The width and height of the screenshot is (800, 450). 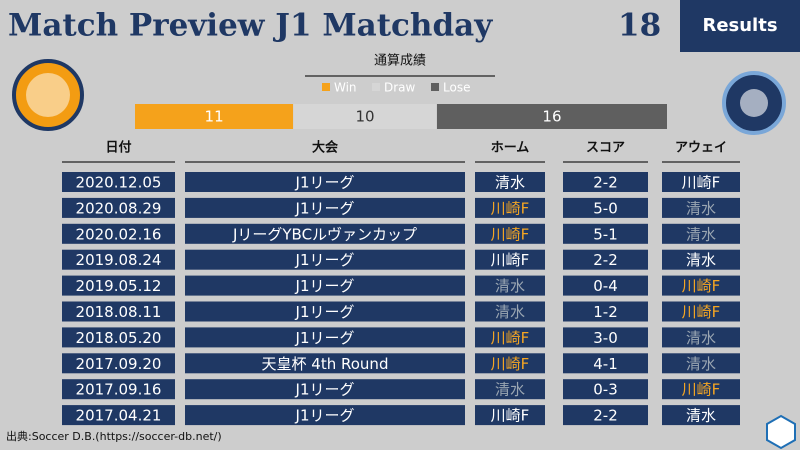 I want to click on record-value: 10, so click(x=365, y=117).